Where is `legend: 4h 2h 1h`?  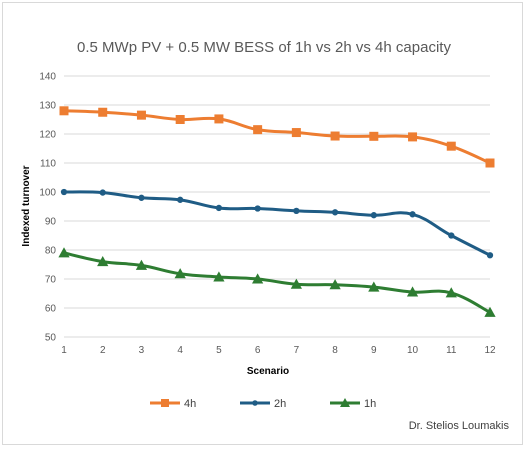
legend: 4h 2h 1h is located at coordinates (263, 404).